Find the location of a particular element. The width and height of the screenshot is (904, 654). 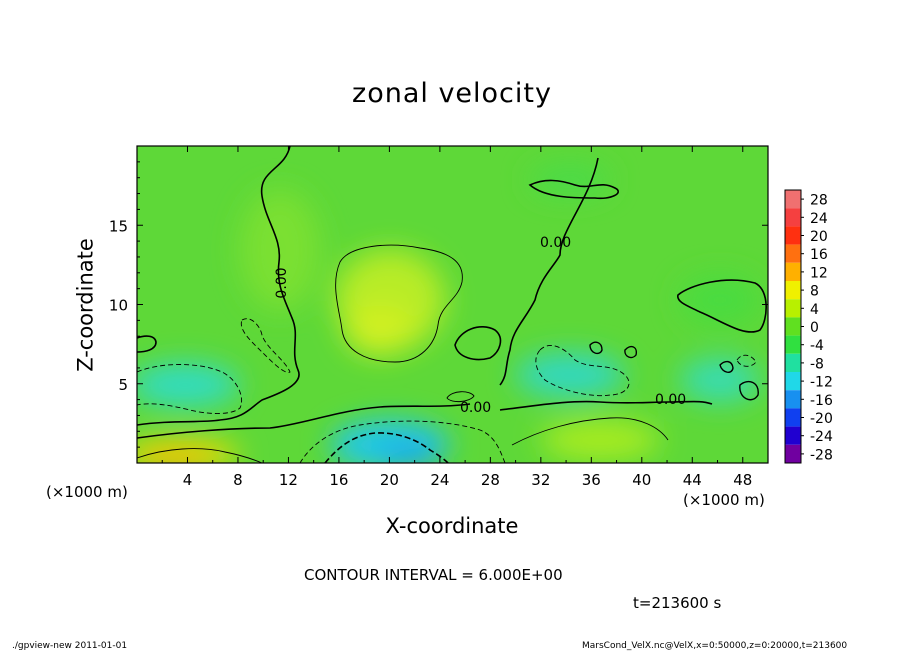

contour-label-zero-bottom: 0.00 is located at coordinates (475, 408).